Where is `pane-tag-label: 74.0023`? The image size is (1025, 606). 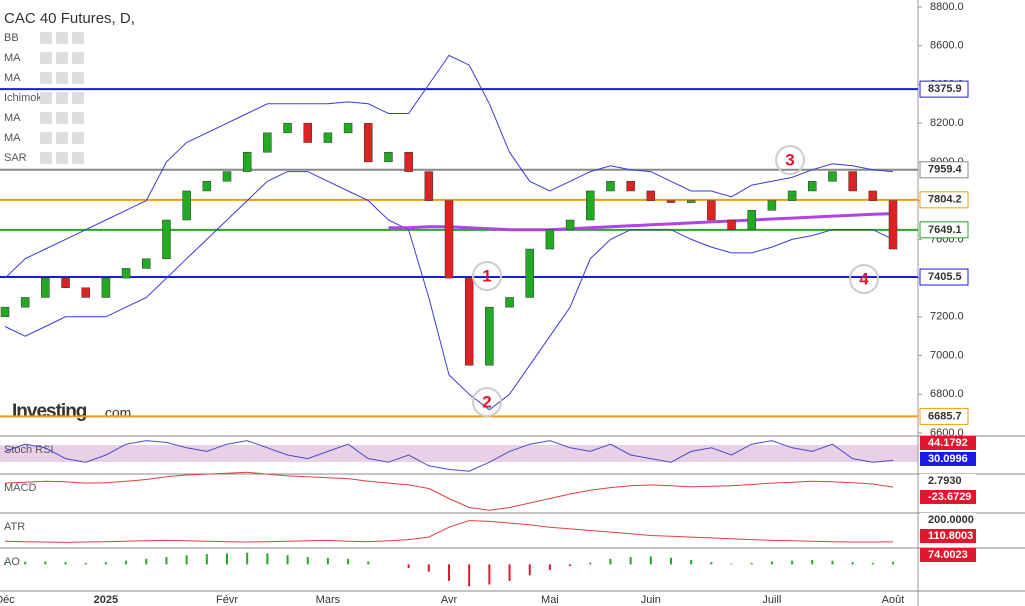 pane-tag-label: 74.0023 is located at coordinates (948, 555).